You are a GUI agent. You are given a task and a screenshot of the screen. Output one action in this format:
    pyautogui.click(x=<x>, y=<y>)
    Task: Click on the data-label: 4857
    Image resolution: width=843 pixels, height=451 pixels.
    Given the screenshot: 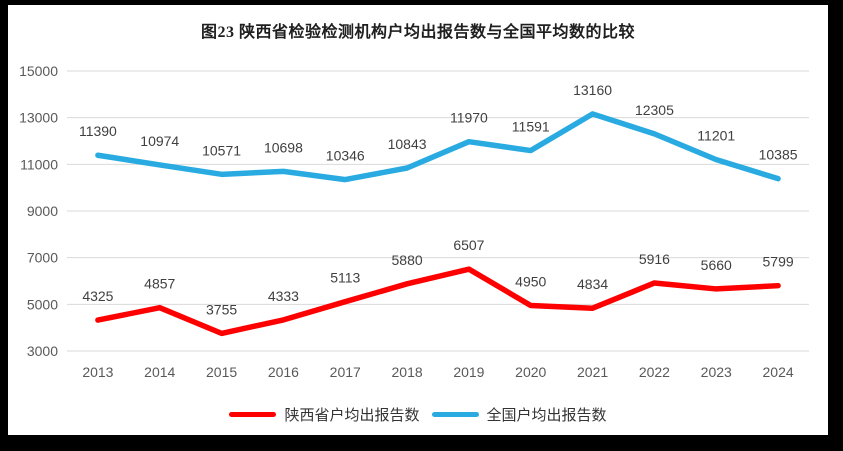 What is the action you would take?
    pyautogui.click(x=159, y=284)
    